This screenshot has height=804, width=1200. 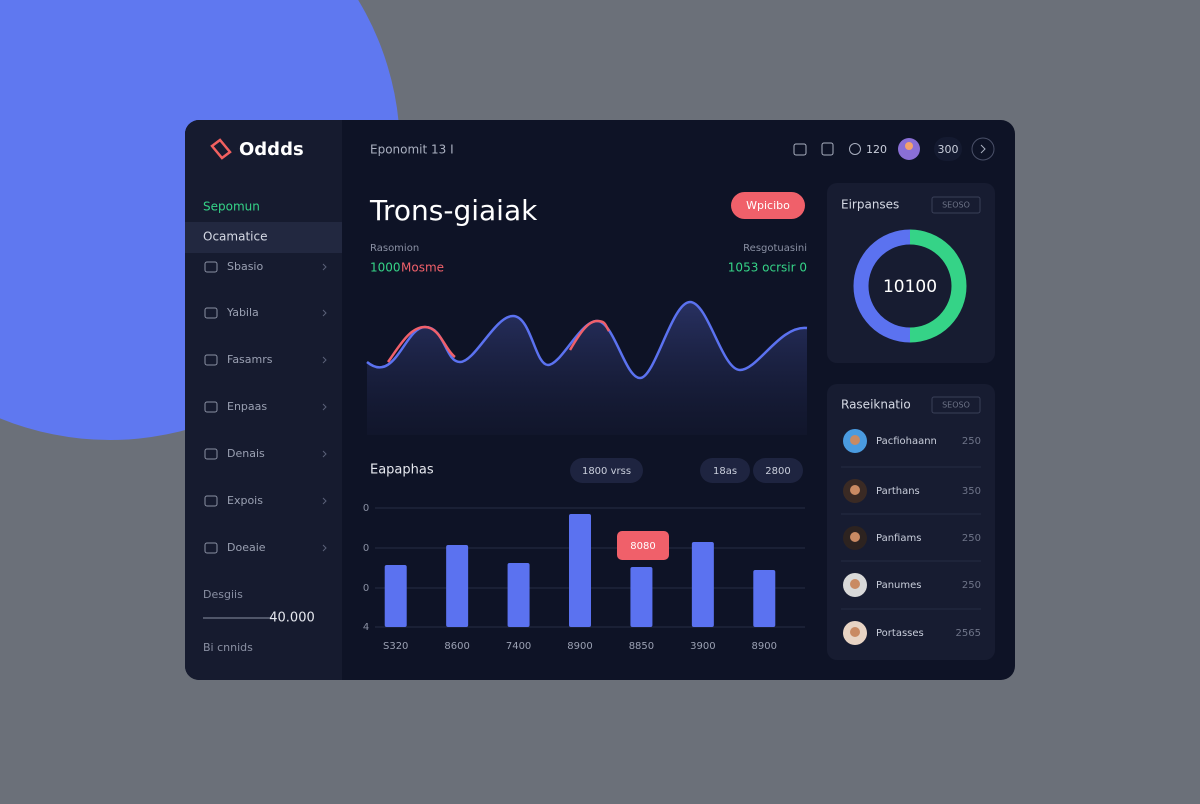 I want to click on brand: Oddds, so click(x=271, y=149).